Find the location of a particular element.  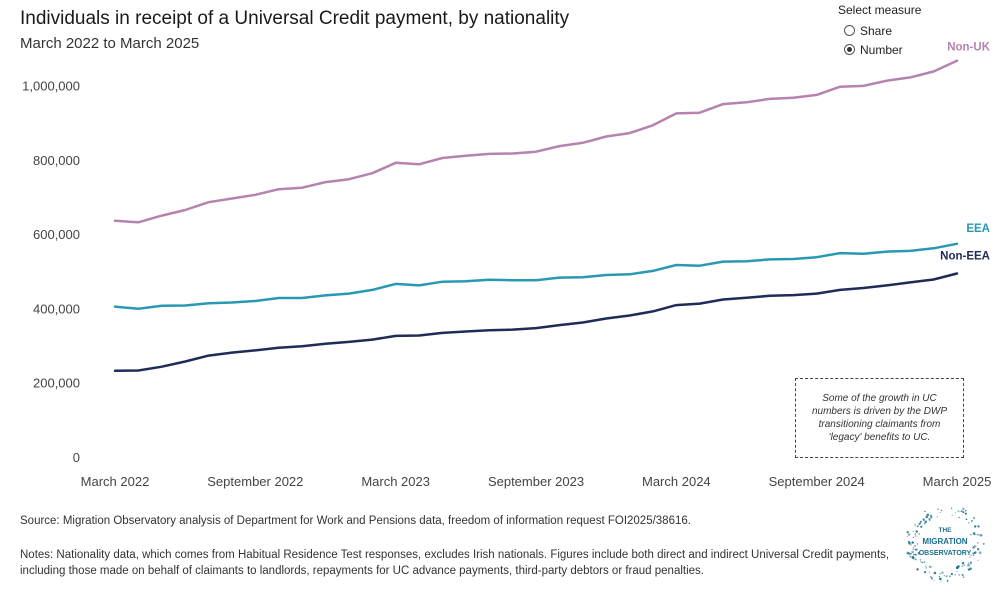

logo-text-observatory: OBSERVATORY is located at coordinates (945, 553).